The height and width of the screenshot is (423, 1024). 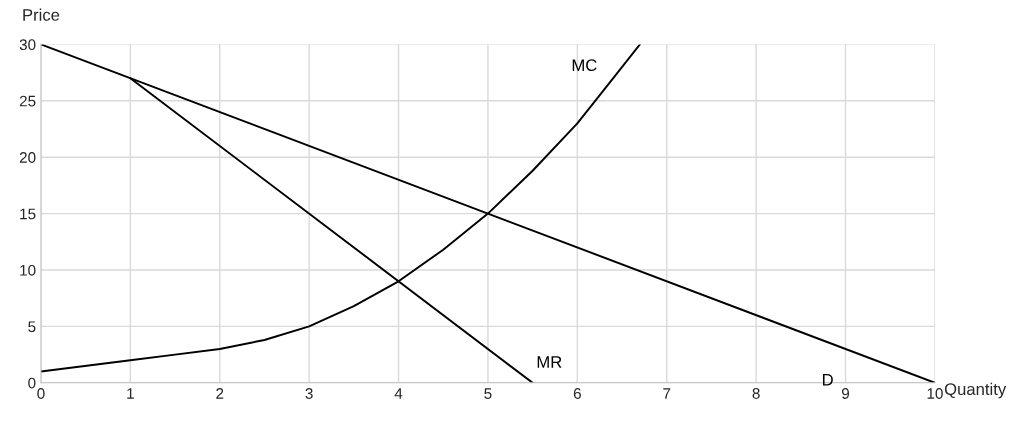 I want to click on y-tick-label: 15, so click(x=28, y=214).